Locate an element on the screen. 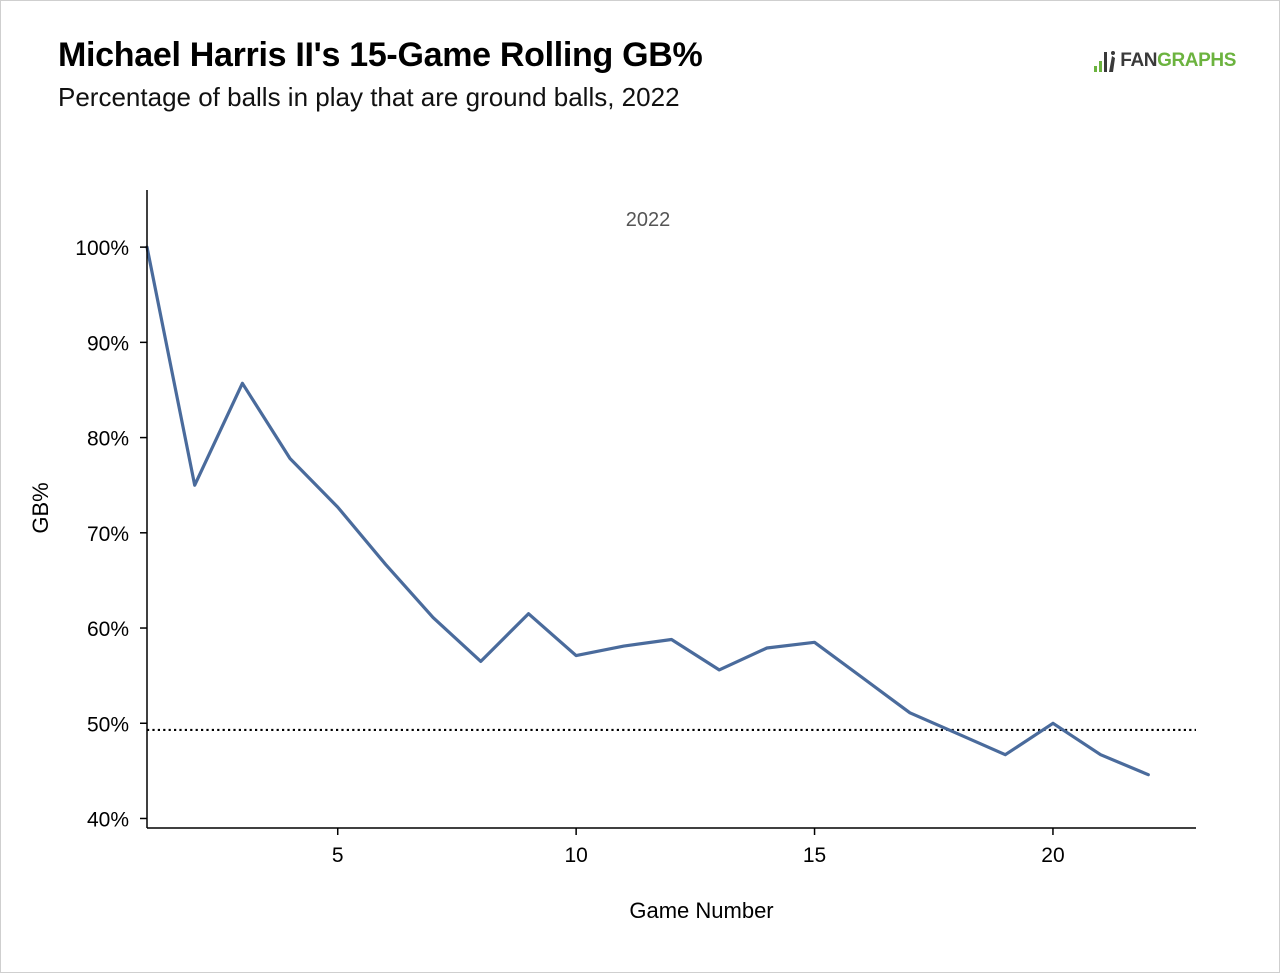 The width and height of the screenshot is (1280, 973). x-axis-title: Game Number is located at coordinates (701, 910).